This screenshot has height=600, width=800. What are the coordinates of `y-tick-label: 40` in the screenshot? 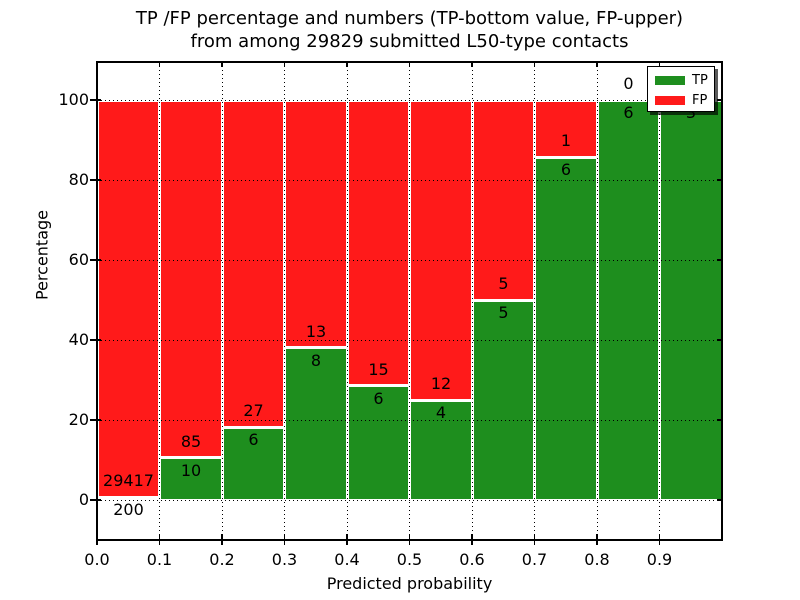 It's located at (78, 339).